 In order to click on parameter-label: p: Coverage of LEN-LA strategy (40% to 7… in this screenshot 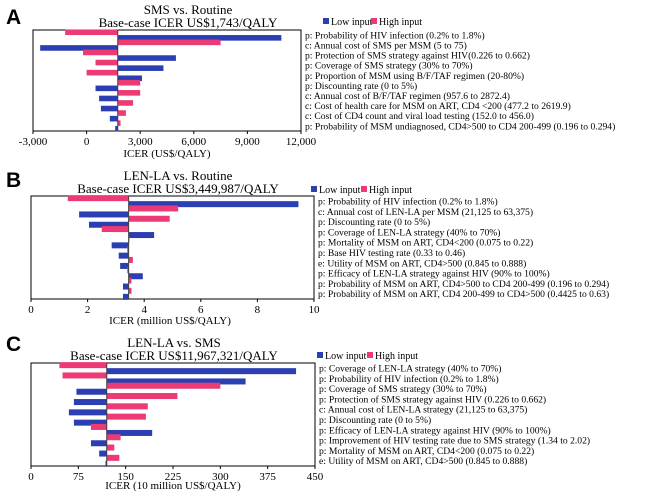, I will do `click(409, 232)`.